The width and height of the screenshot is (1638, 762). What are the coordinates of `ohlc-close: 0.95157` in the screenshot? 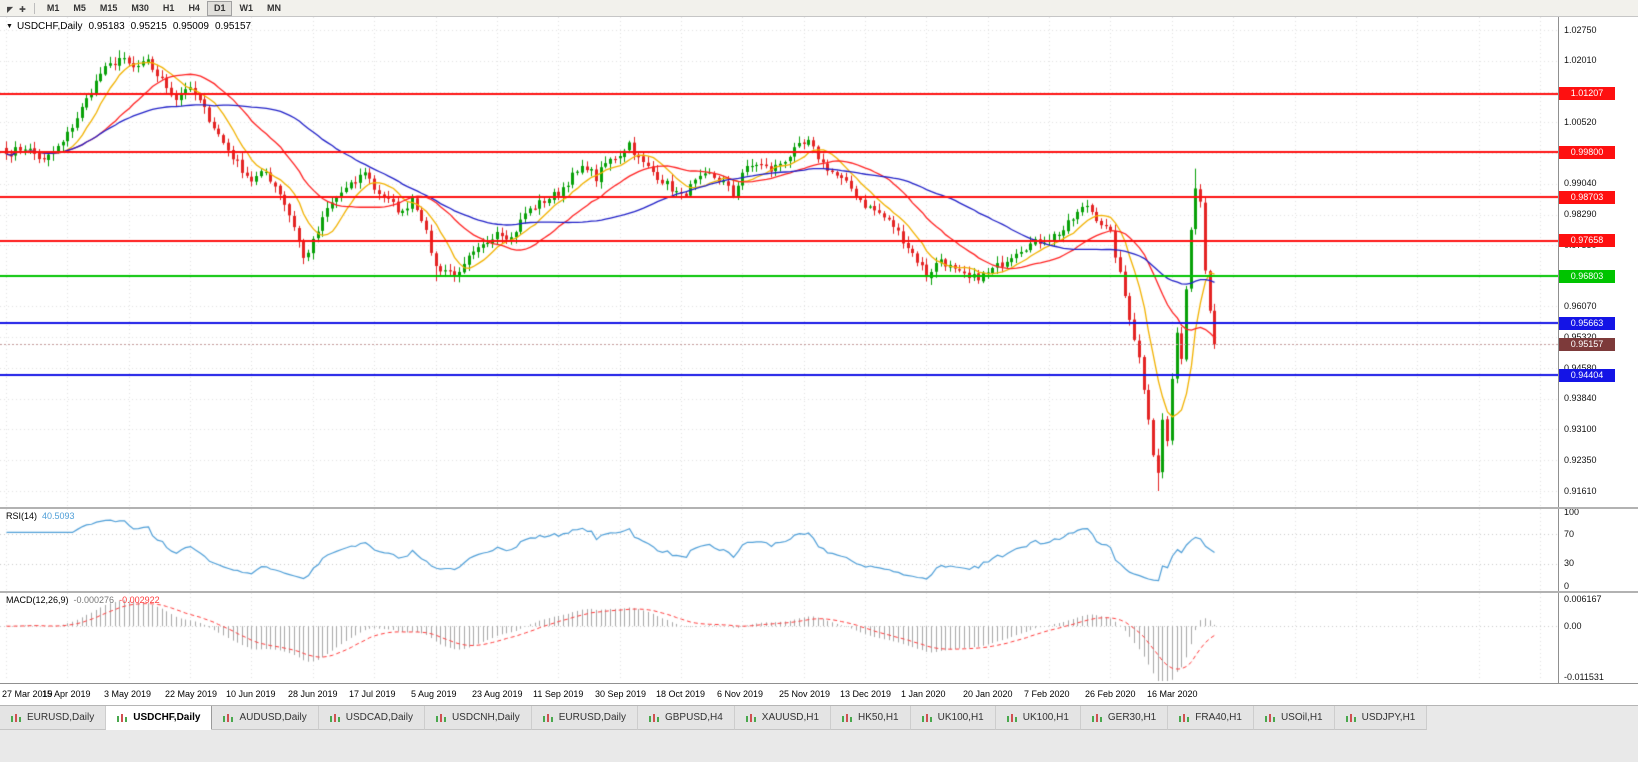 It's located at (233, 26).